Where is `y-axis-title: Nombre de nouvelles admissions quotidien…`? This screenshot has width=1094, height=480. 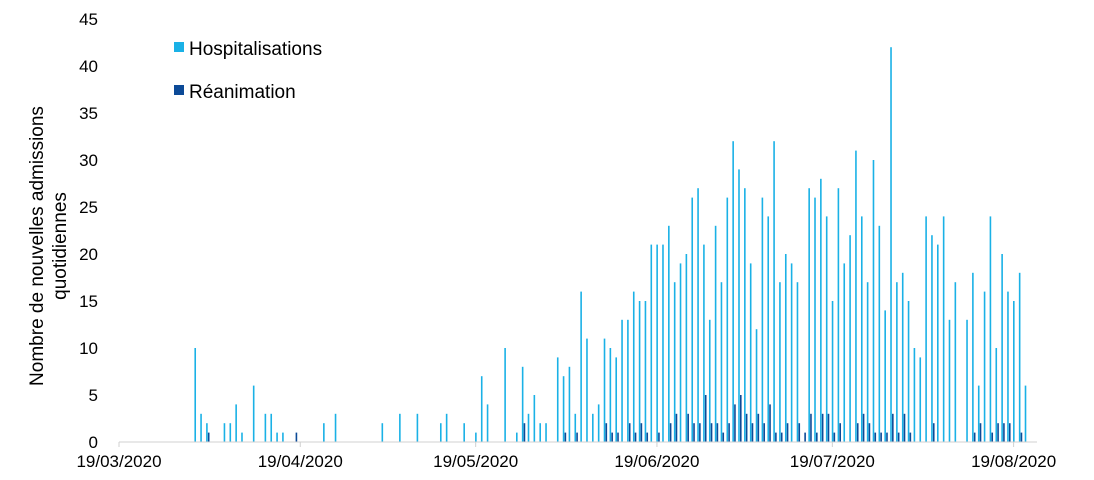 y-axis-title: Nombre de nouvelles admissions quotidien… is located at coordinates (49, 246).